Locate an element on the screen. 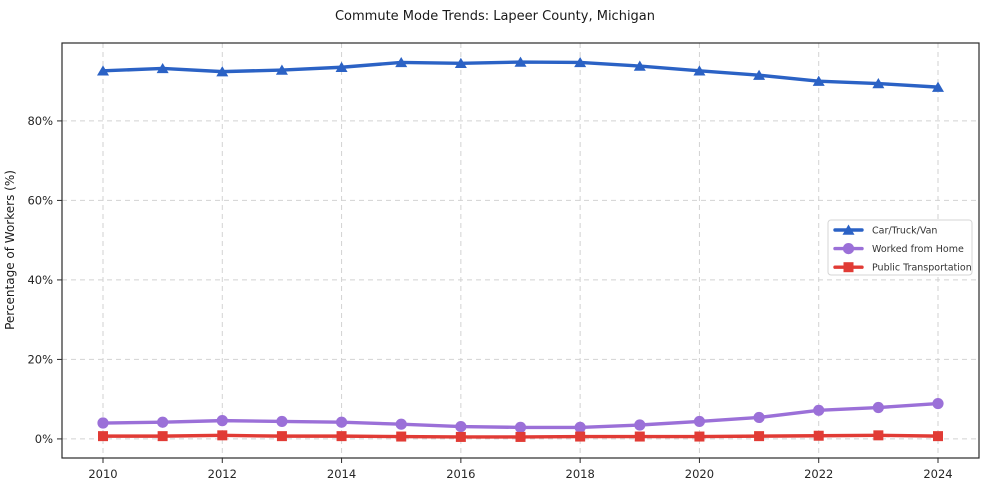  legend-box is located at coordinates (900, 247).